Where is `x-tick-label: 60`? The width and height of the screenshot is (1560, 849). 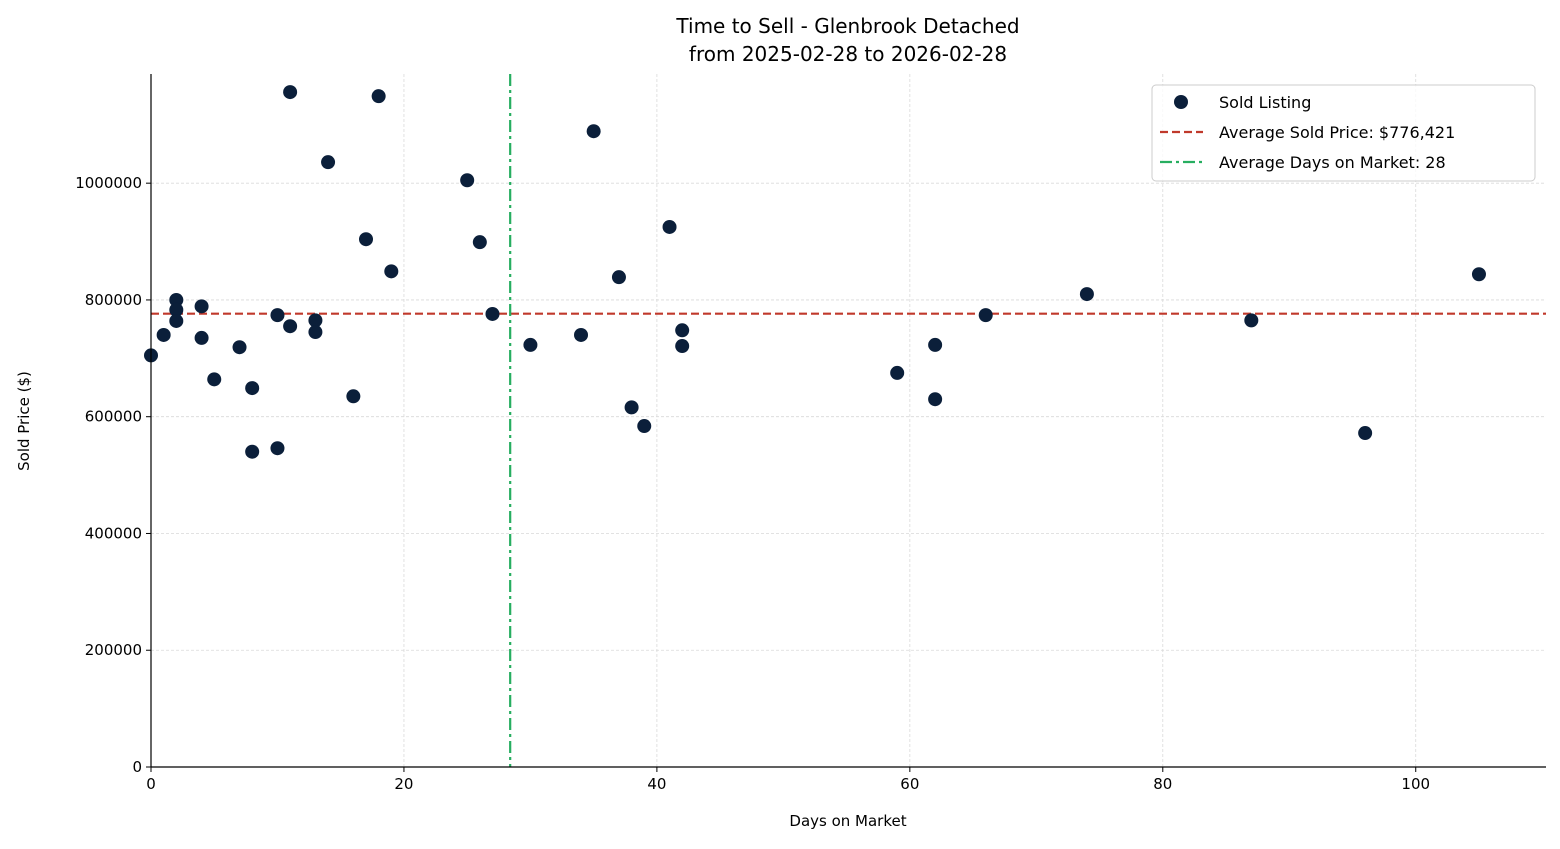 x-tick-label: 60 is located at coordinates (909, 784).